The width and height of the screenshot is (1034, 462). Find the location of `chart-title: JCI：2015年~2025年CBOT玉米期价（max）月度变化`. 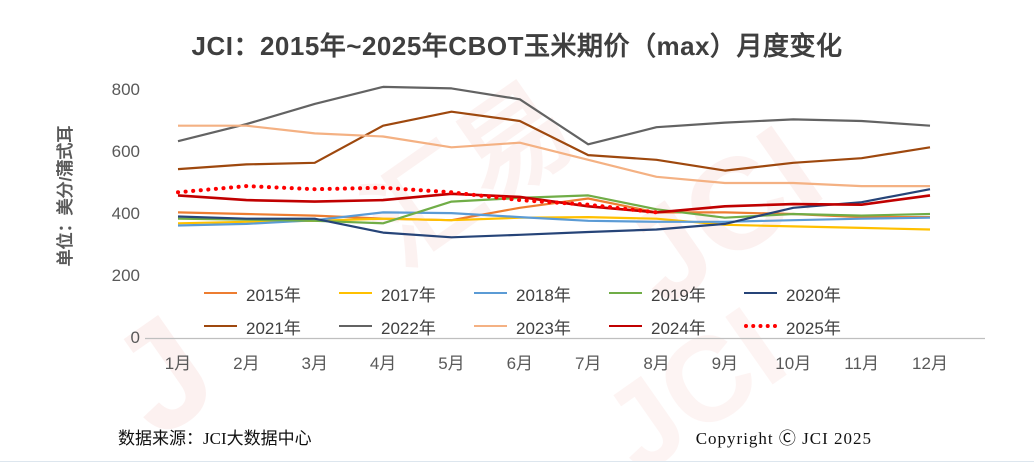

chart-title: JCI：2015年~2025年CBOT玉米期价（max）月度变化 is located at coordinates (517, 46).